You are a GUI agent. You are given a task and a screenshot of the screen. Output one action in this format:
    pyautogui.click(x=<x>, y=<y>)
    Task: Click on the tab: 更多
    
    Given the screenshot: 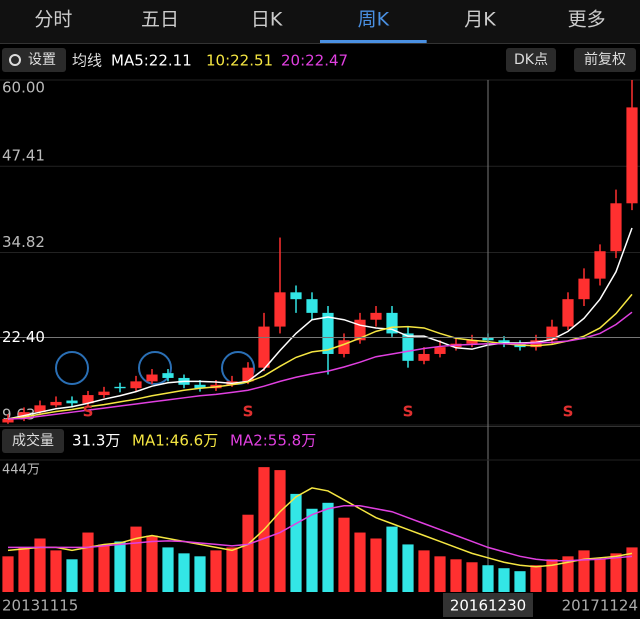 What is the action you would take?
    pyautogui.click(x=587, y=20)
    